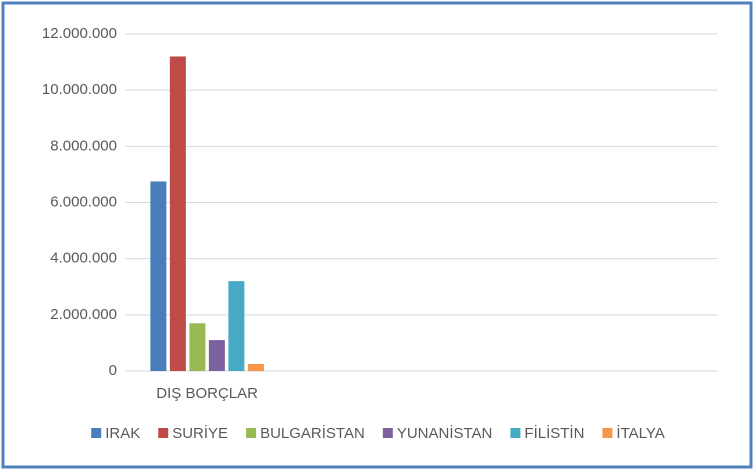 The image size is (756, 474). I want to click on x-tick-label: DIŞ BORÇLAR, so click(207, 393).